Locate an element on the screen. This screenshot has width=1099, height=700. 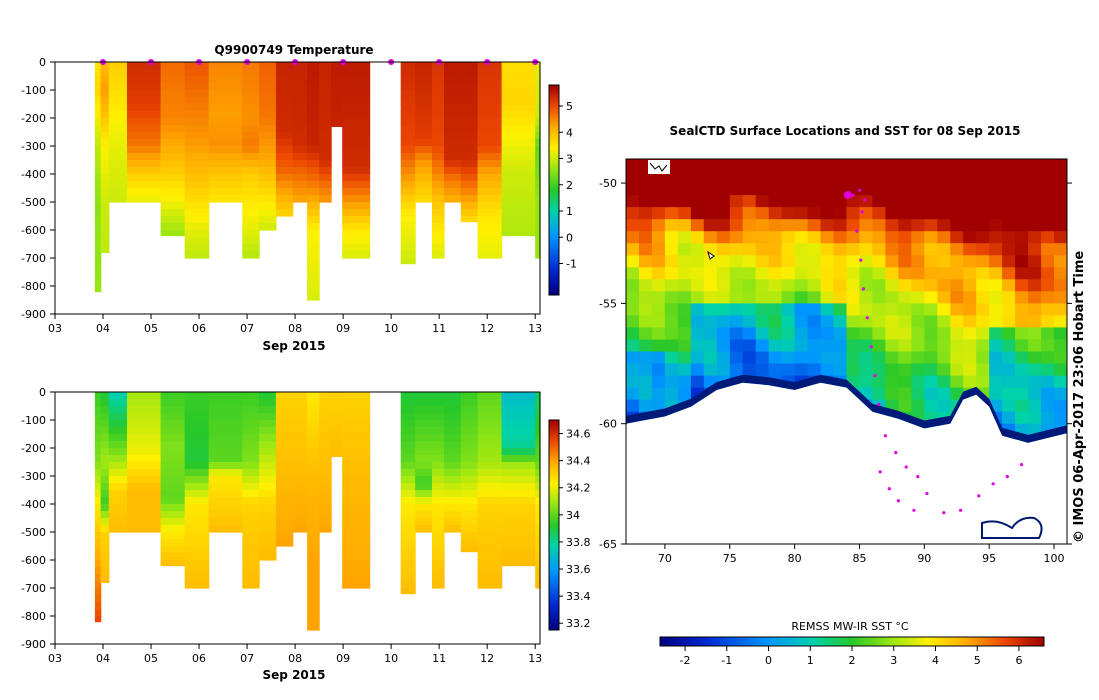
y-tick-label: -500 is located at coordinates (33, 202).